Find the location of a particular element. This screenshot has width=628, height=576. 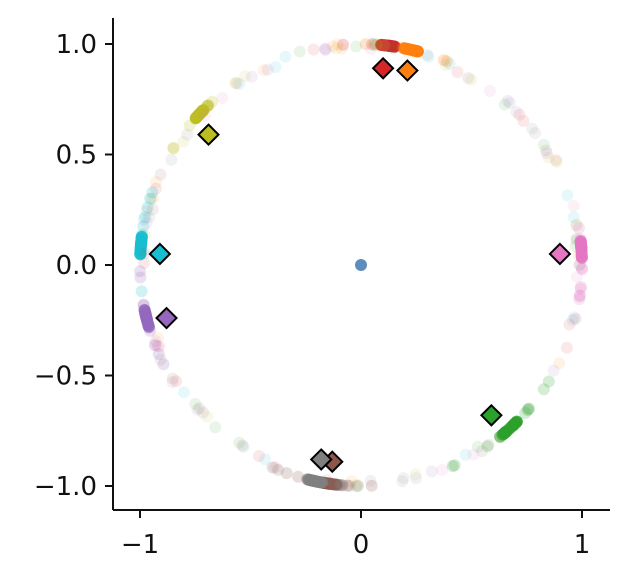

y-tick-label: 0.5 is located at coordinates (76, 156).